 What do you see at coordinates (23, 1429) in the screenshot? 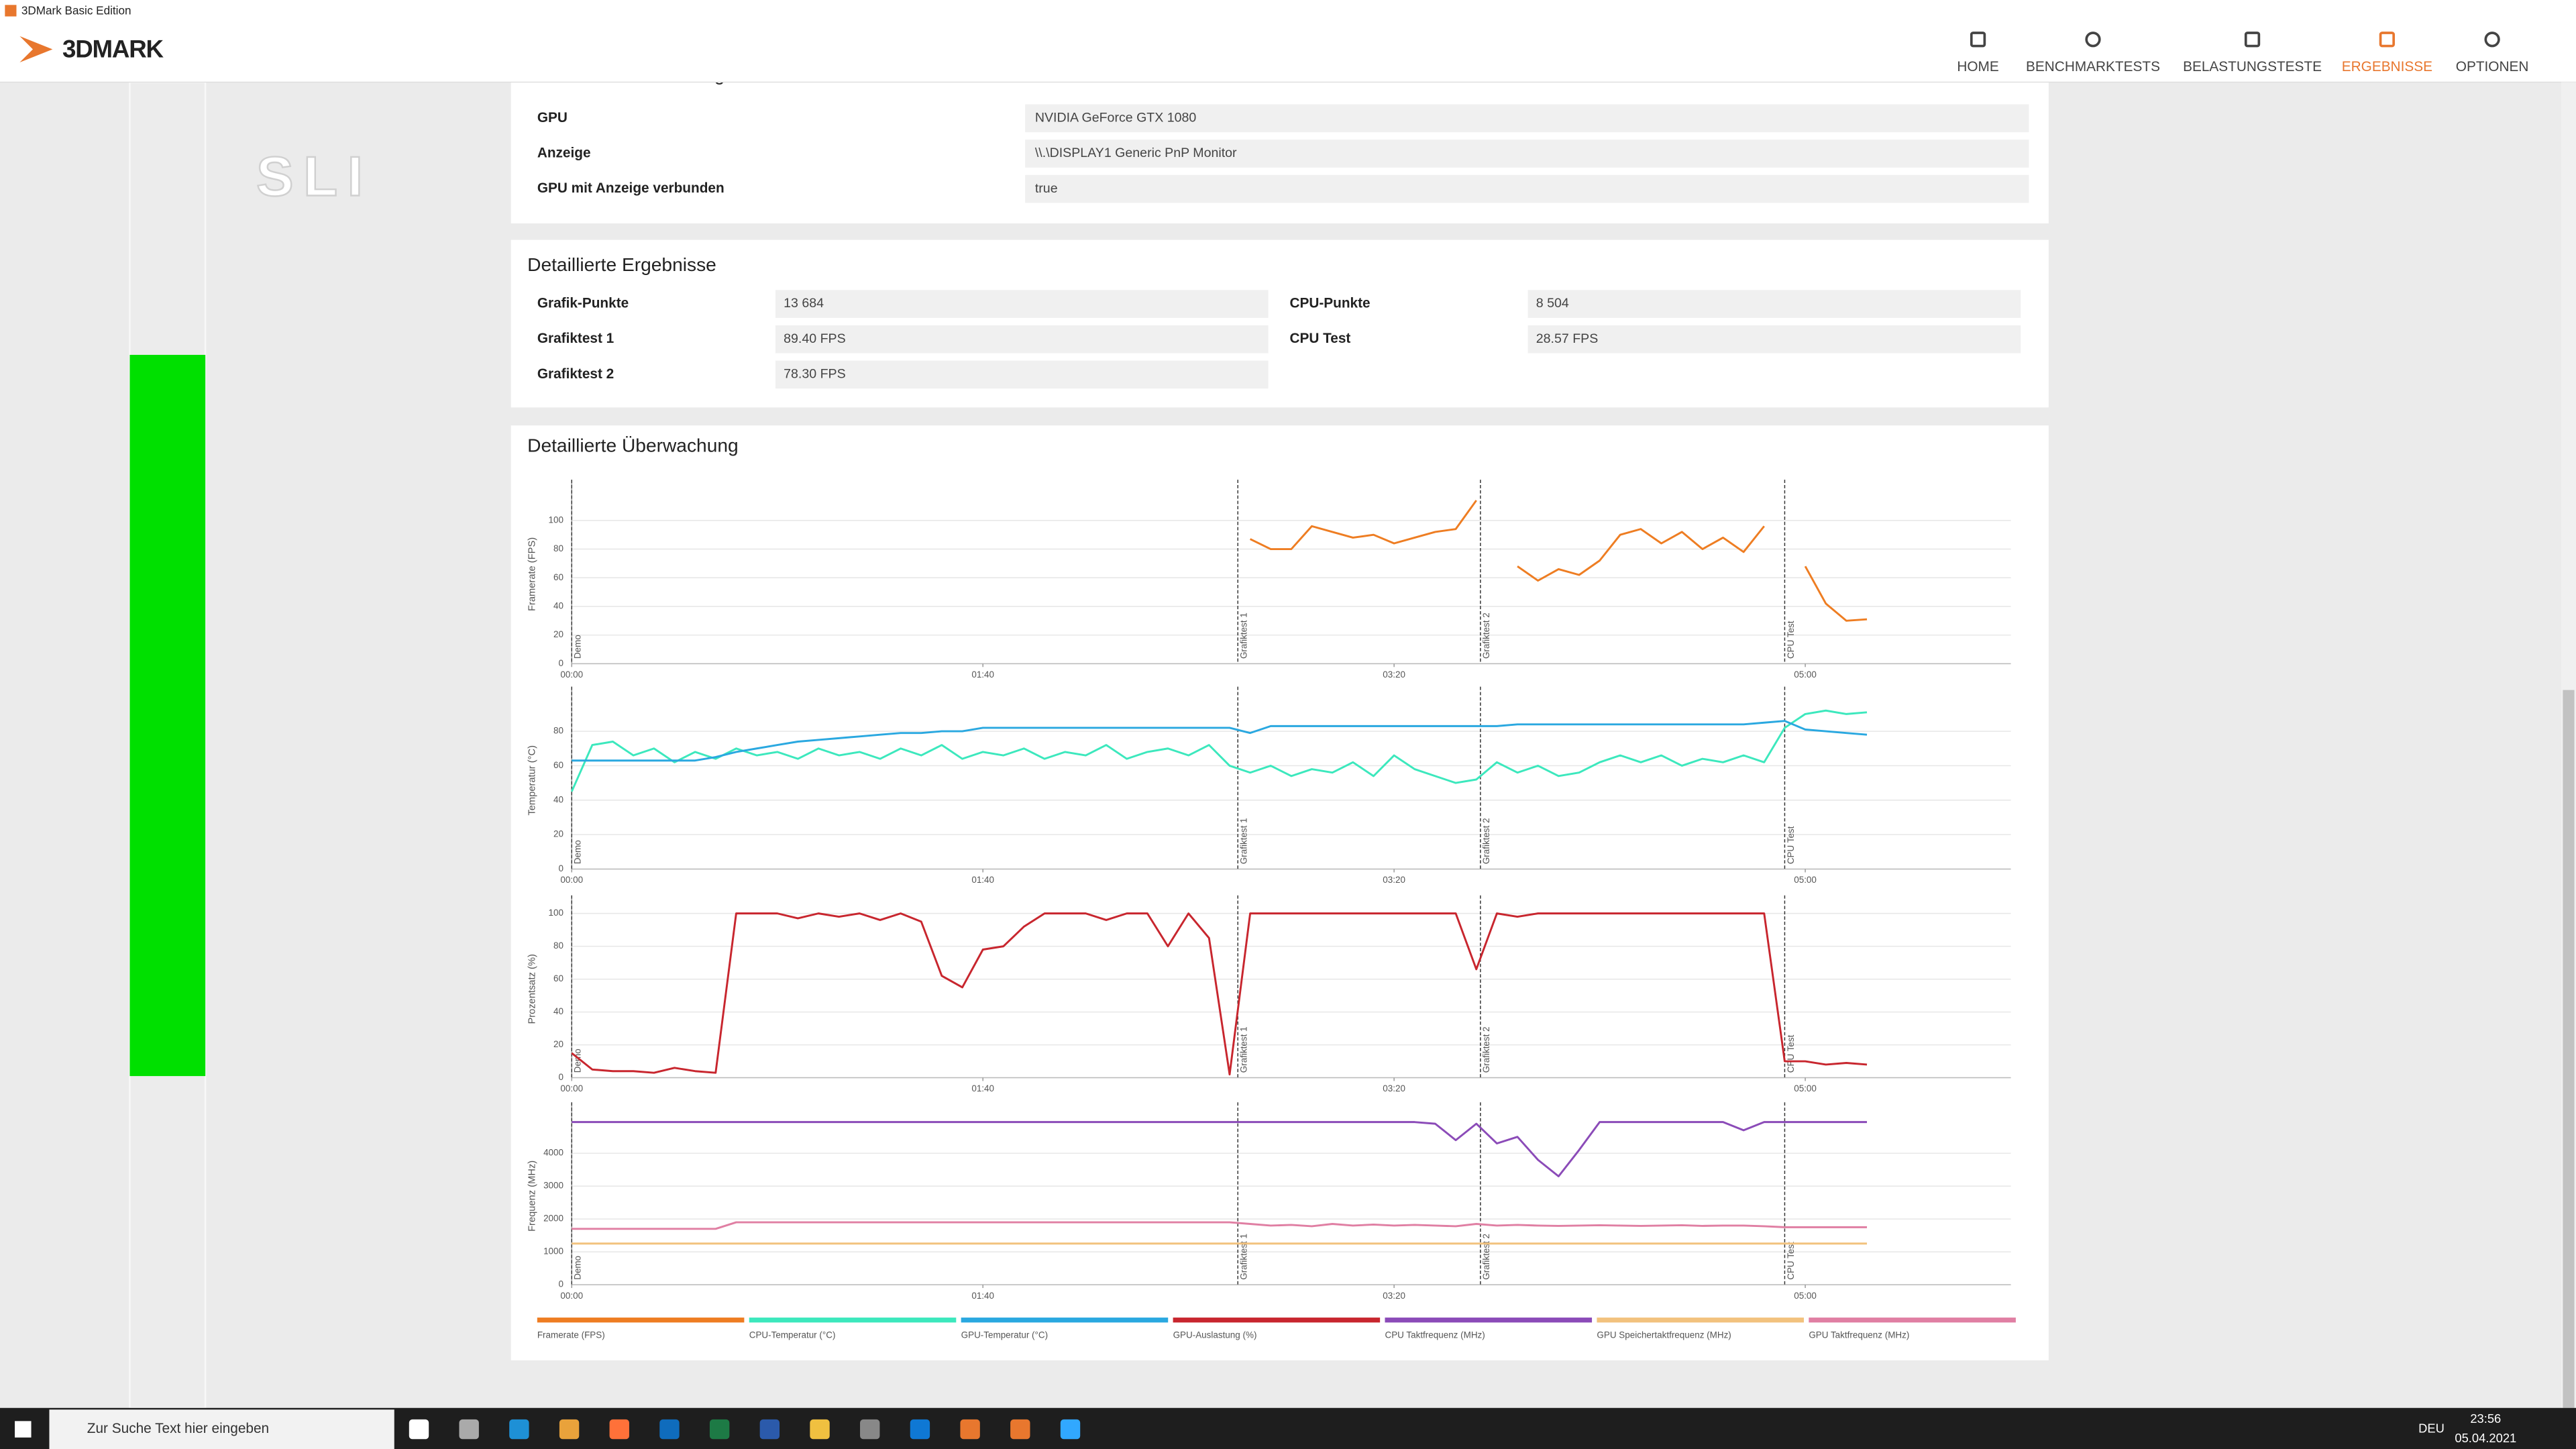
I see `start-button` at bounding box center [23, 1429].